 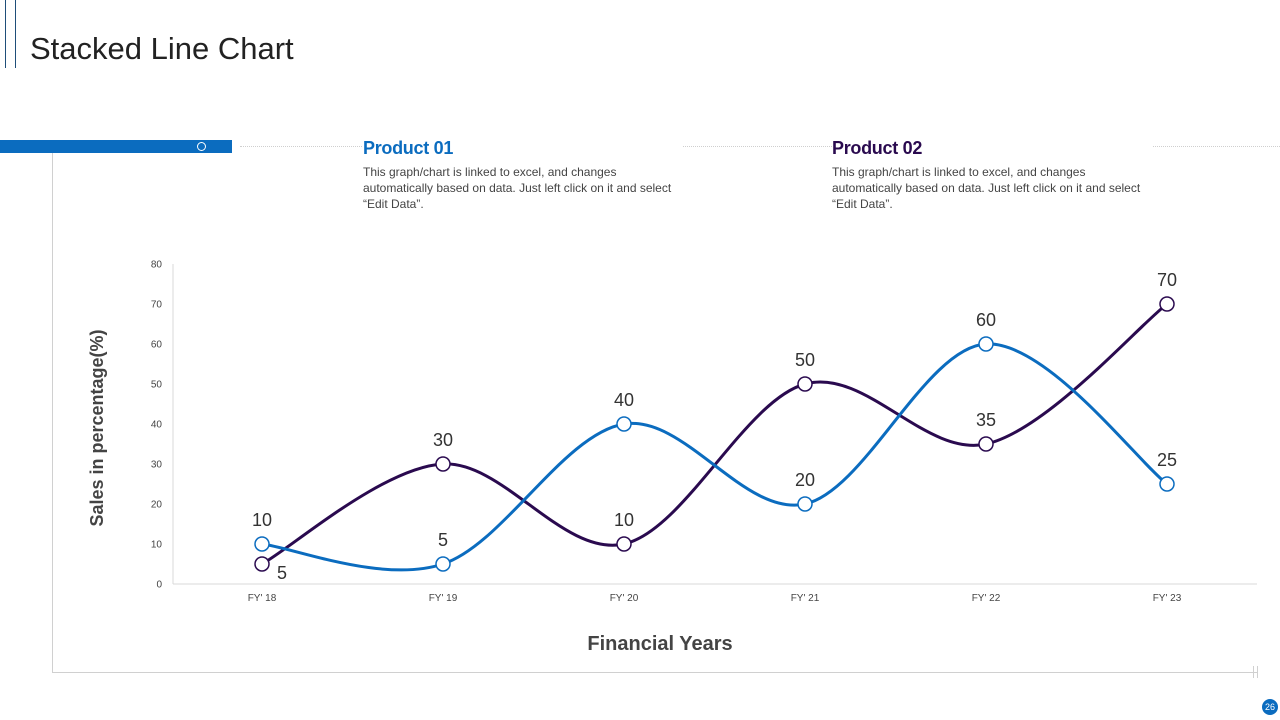 What do you see at coordinates (659, 644) in the screenshot?
I see `x-axis-label: Financial Years` at bounding box center [659, 644].